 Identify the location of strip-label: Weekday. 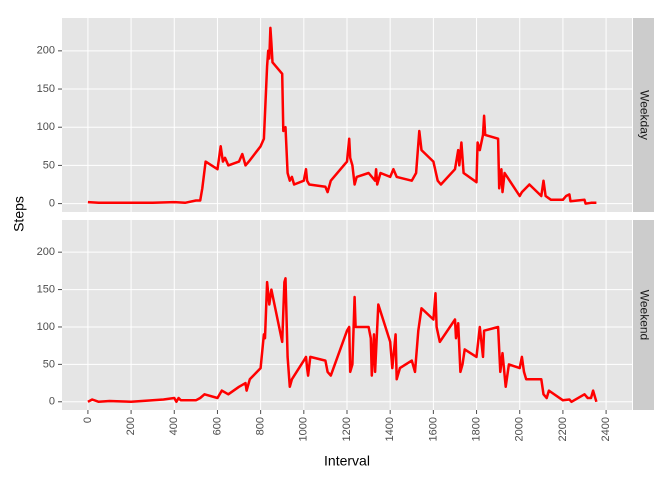
(644, 115).